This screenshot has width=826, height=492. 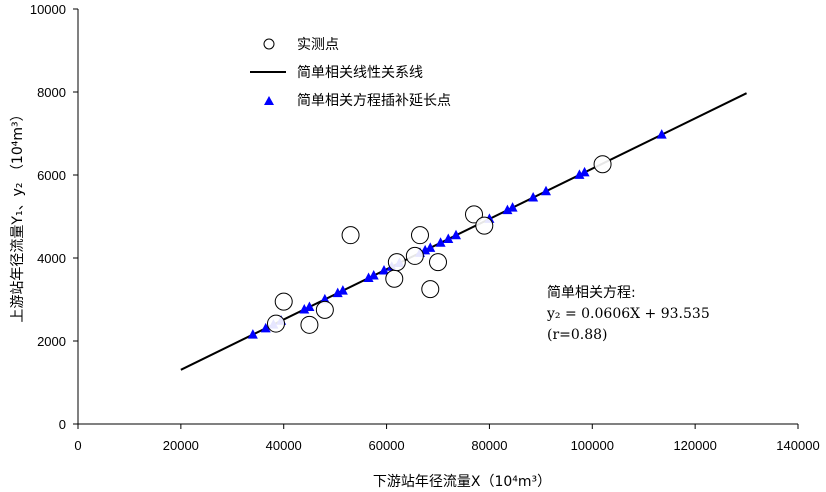 I want to click on equation-text: y₂ = 0.0606X + 93.535, so click(x=628, y=314).